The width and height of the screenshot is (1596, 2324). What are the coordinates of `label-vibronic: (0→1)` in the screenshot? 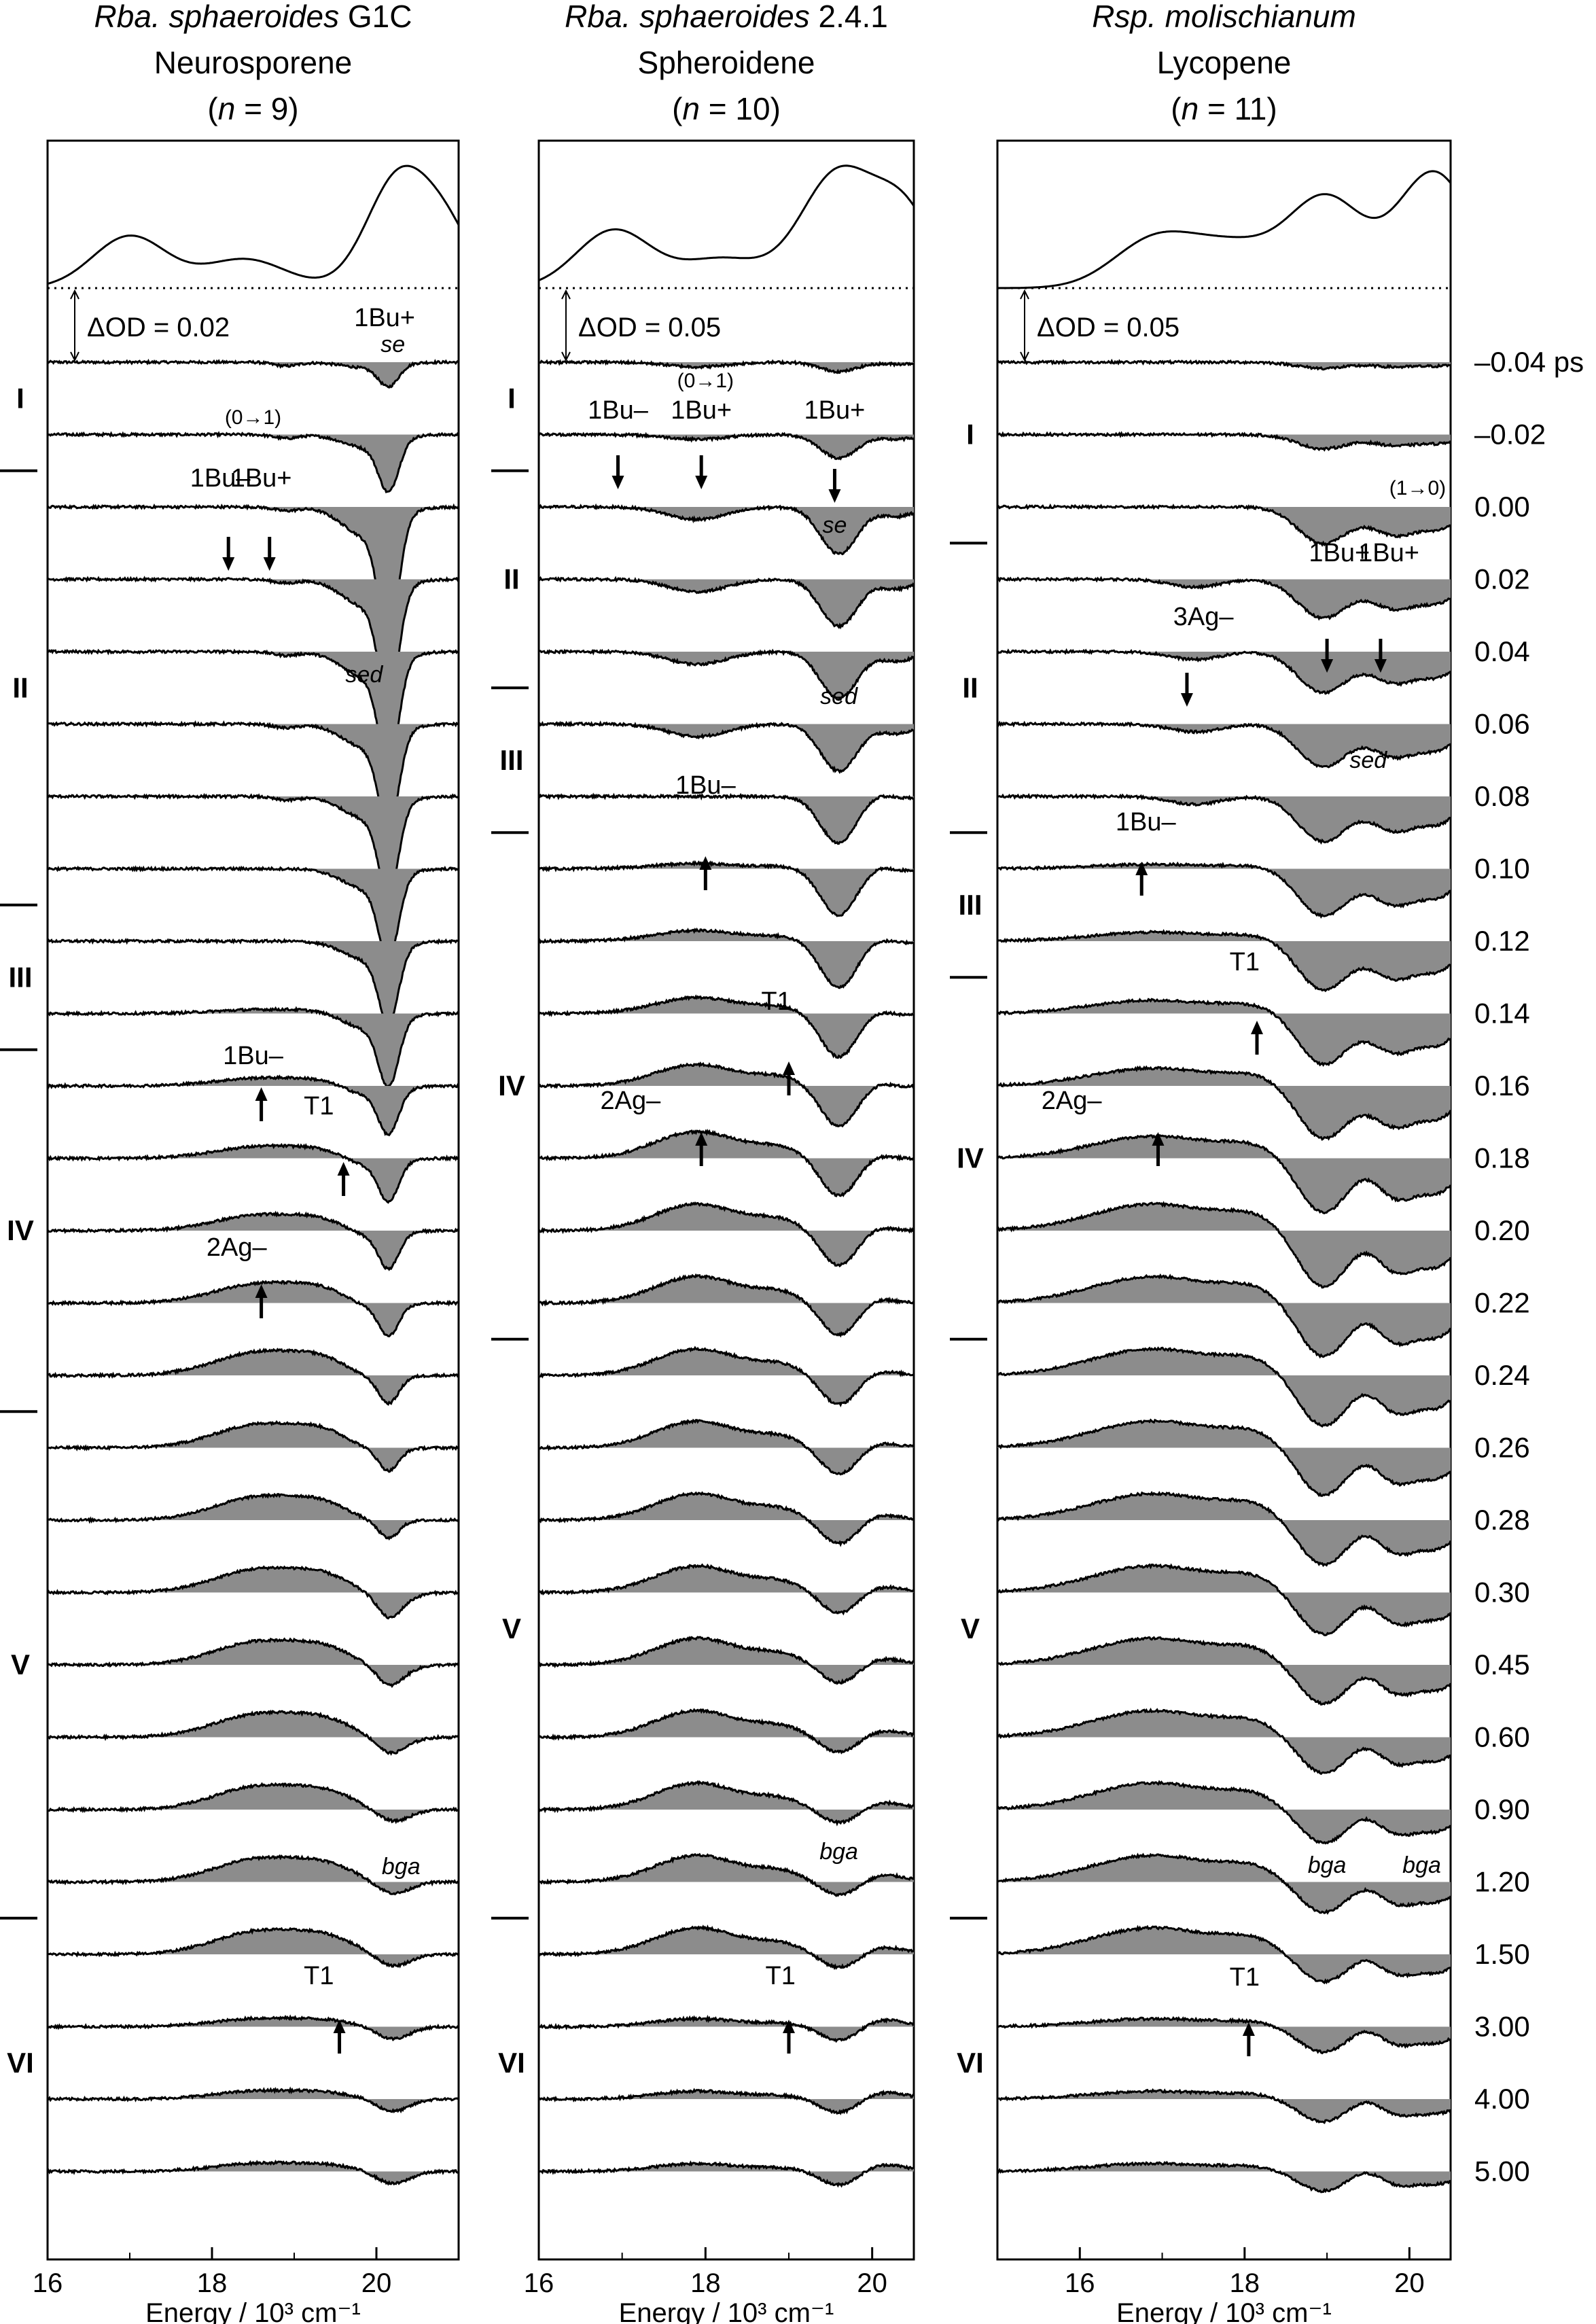 It's located at (705, 381).